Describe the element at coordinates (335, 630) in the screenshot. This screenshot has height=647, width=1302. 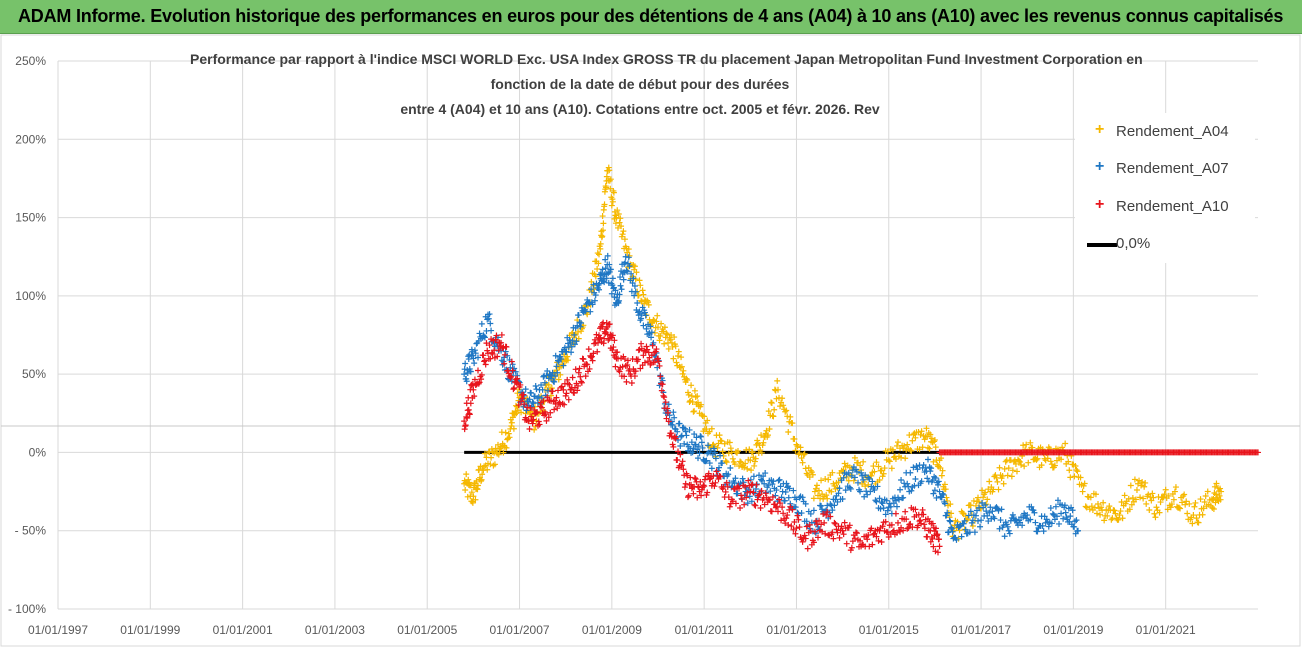
I see `x-tick-label: 01/01/2003` at that location.